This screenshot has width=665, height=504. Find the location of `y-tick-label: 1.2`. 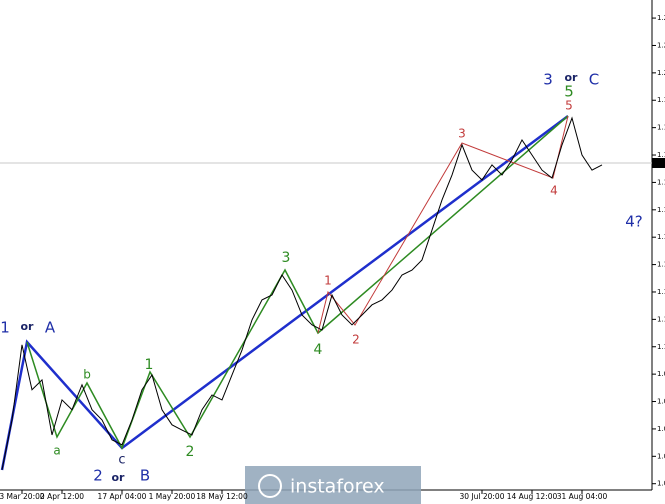

y-tick-label: 1.2 is located at coordinates (661, 73).